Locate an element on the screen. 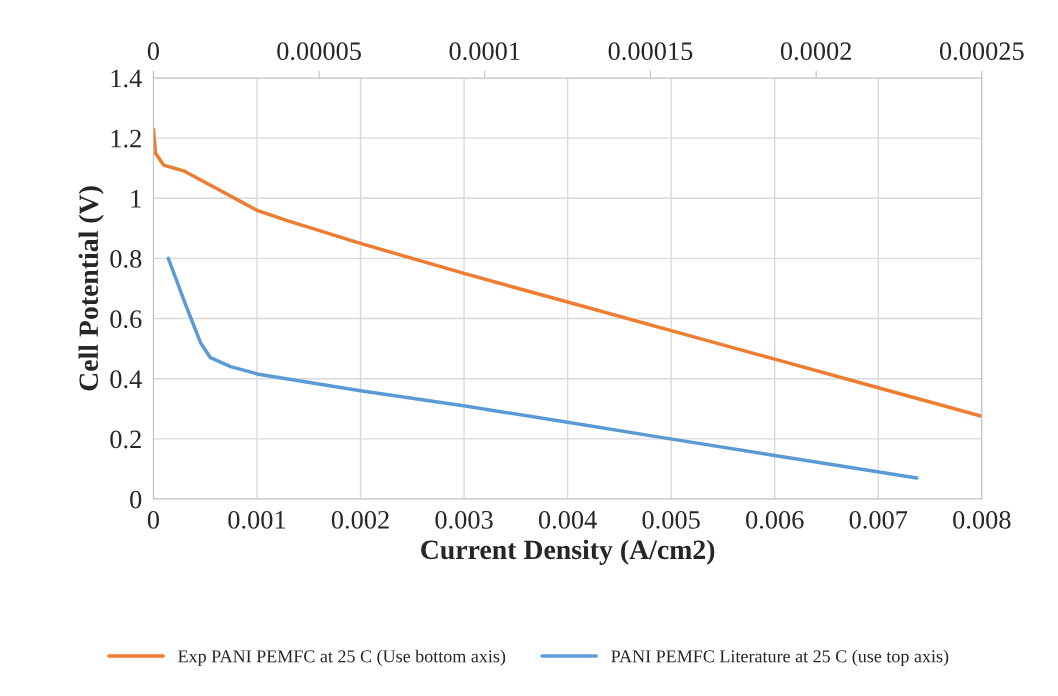  x2-tick-label: 0.00005 is located at coordinates (319, 51).